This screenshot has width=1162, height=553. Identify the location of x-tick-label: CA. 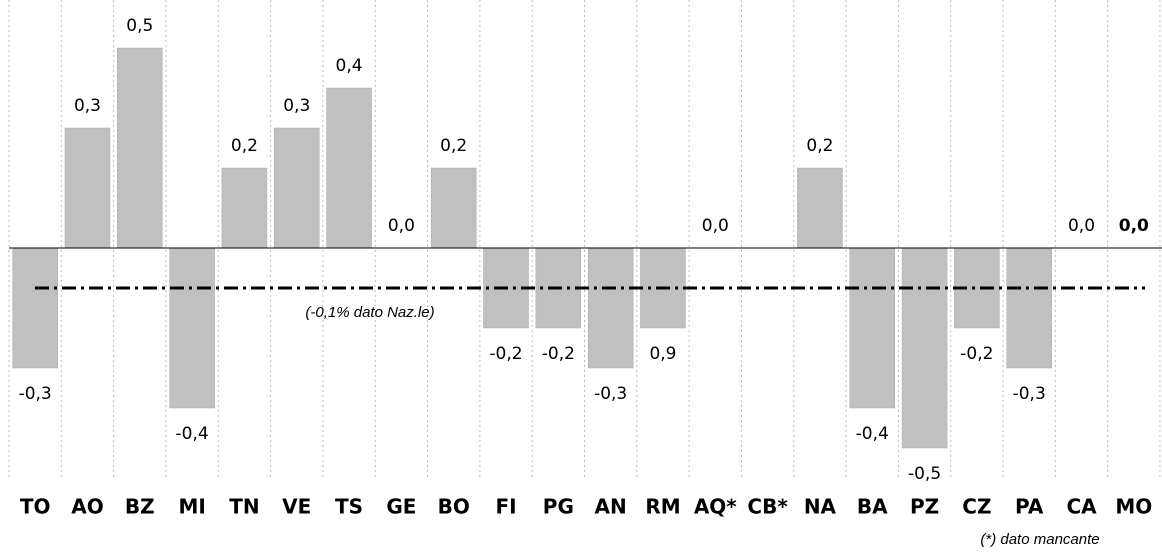
(1081, 507).